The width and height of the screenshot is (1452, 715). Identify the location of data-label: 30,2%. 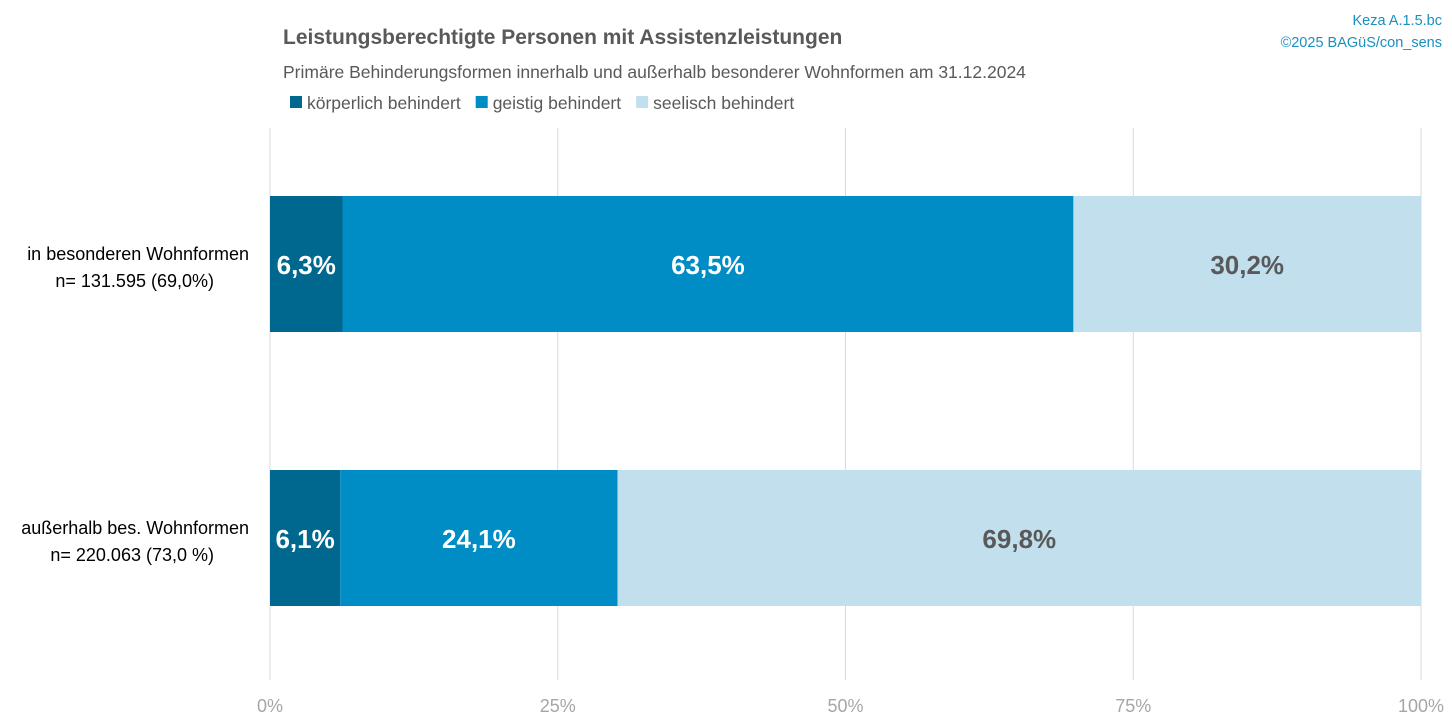
(1247, 265).